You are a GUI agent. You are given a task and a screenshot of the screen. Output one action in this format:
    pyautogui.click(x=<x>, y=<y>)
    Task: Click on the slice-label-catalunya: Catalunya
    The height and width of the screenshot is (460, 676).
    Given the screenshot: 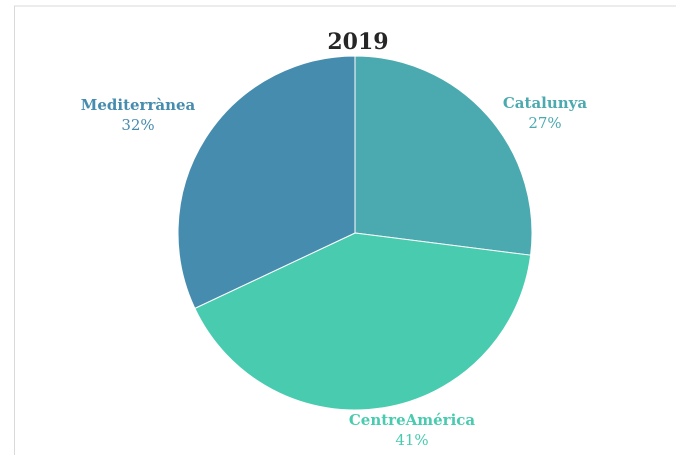 What is the action you would take?
    pyautogui.click(x=545, y=103)
    